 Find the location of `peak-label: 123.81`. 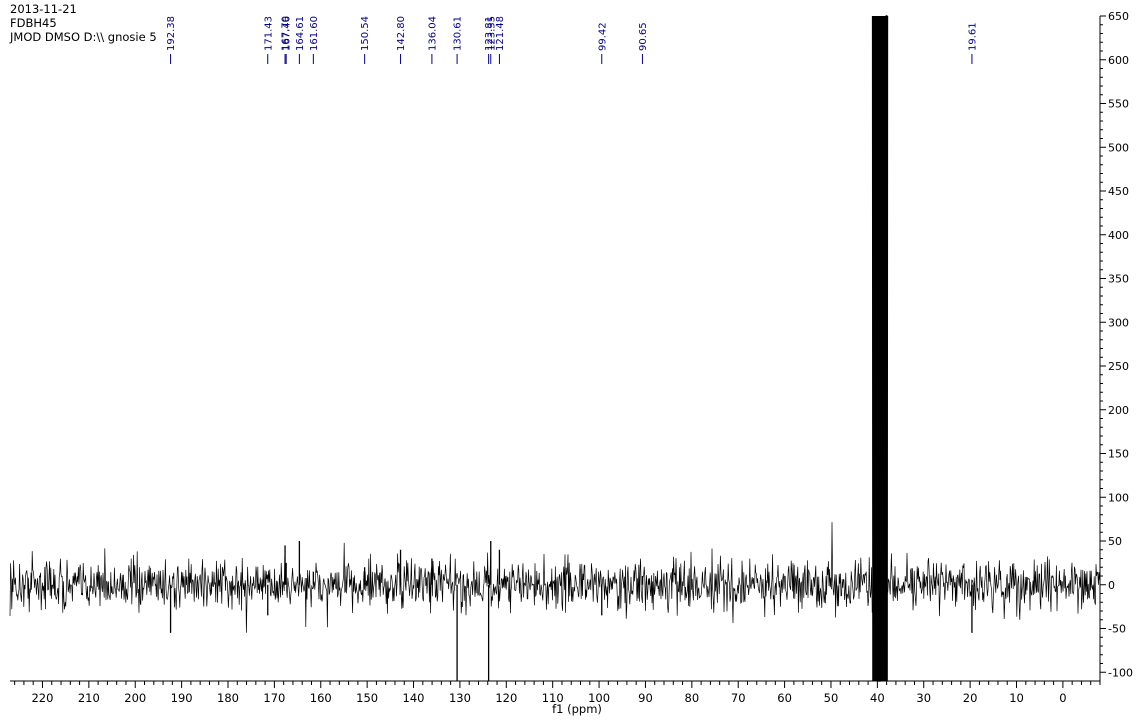

peak-label: 123.81 is located at coordinates (489, 40).